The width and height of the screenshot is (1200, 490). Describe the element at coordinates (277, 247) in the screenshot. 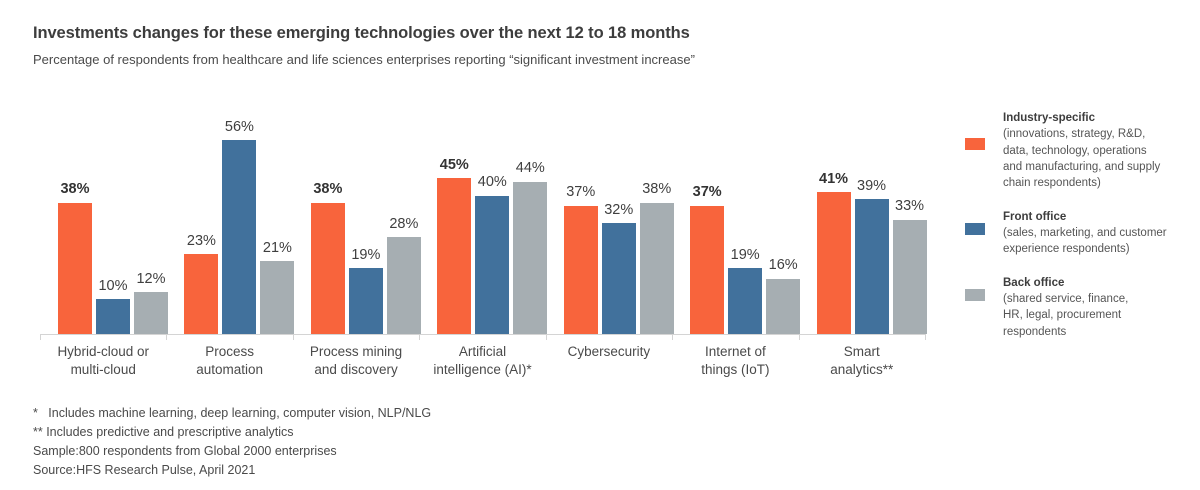

I see `bar-value-label: 21%` at that location.